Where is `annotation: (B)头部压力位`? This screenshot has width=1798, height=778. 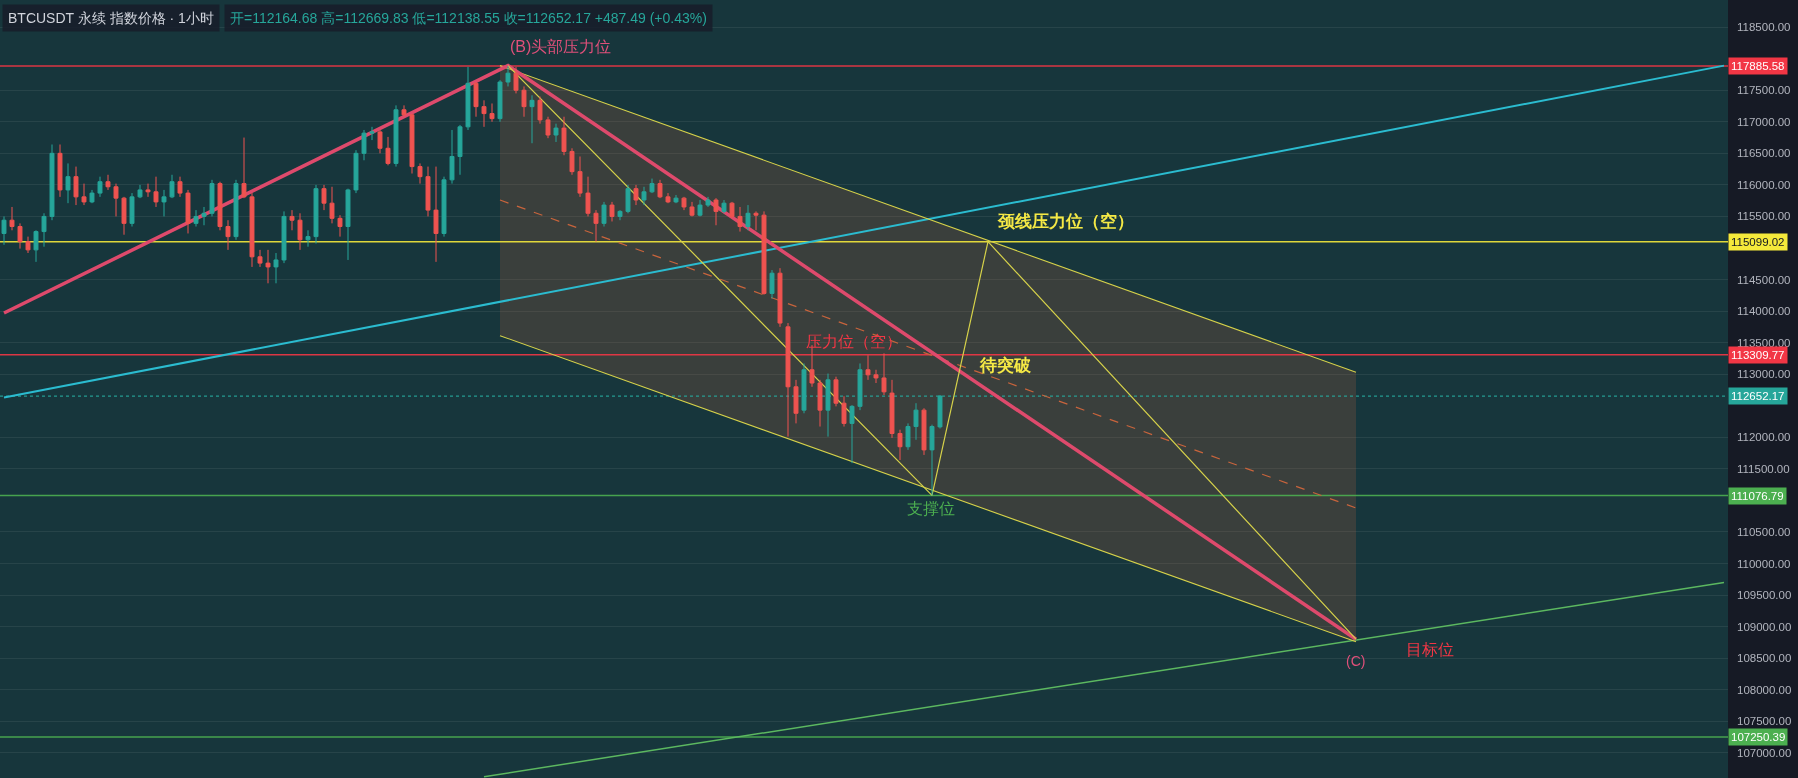 annotation: (B)头部压力位 is located at coordinates (561, 46).